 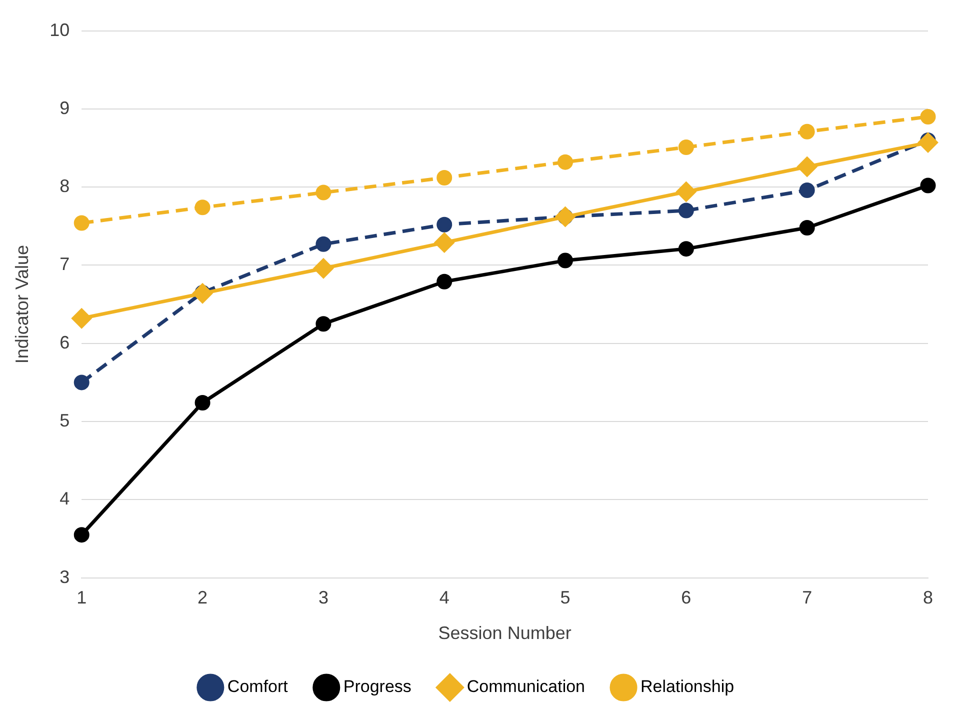 I want to click on x-tick-label: 4, so click(x=444, y=598).